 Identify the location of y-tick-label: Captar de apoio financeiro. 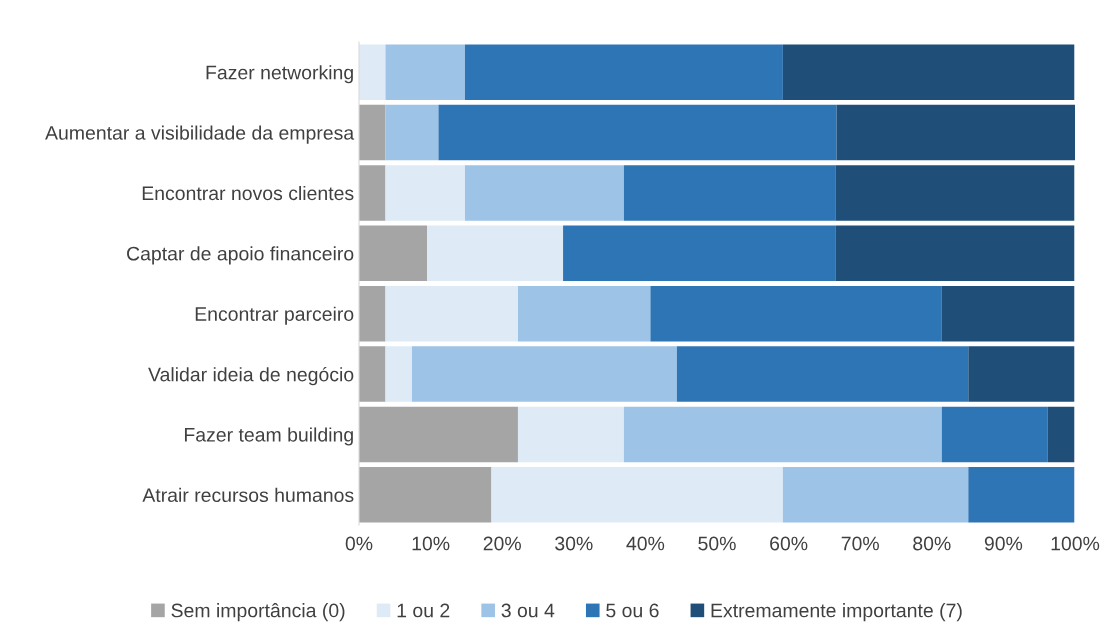
(240, 255).